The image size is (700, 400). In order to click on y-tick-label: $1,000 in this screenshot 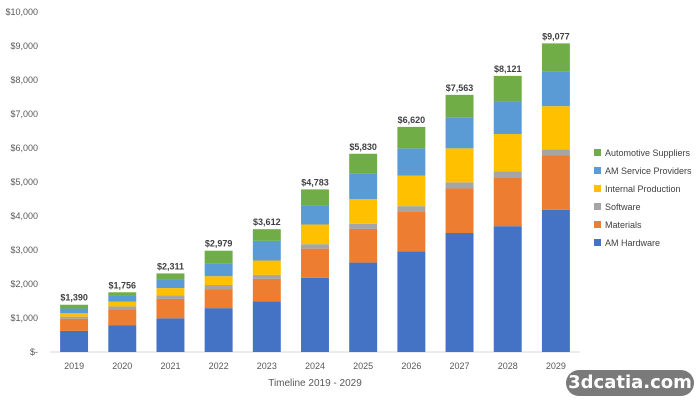, I will do `click(24, 318)`.